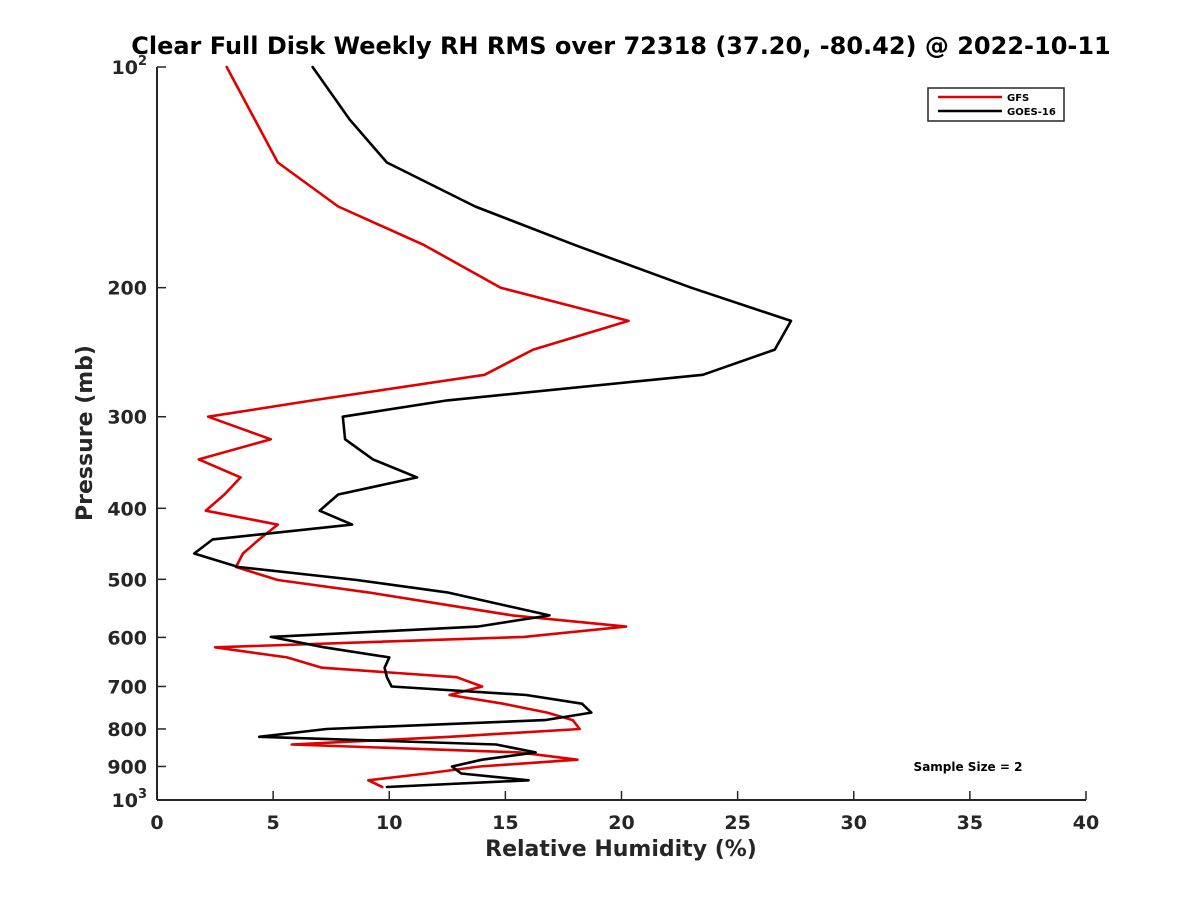  I want to click on y-axis-label: Pressure (mb), so click(85, 433).